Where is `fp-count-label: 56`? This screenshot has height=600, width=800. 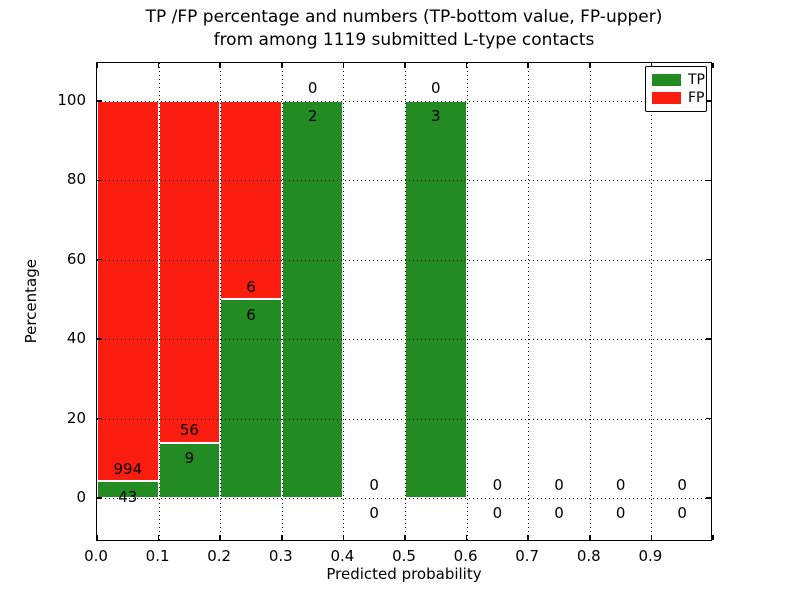
fp-count-label: 56 is located at coordinates (189, 430).